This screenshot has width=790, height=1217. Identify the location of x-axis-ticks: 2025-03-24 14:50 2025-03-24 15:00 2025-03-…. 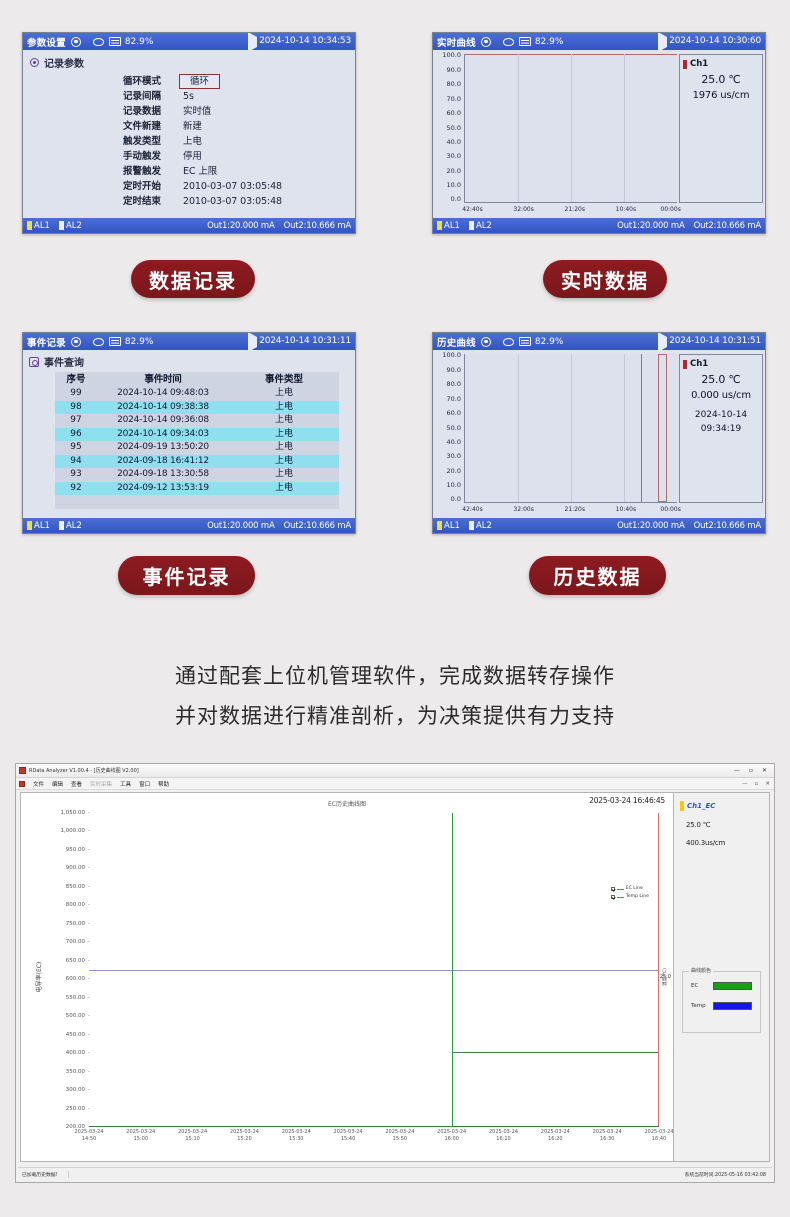
(373, 1140).